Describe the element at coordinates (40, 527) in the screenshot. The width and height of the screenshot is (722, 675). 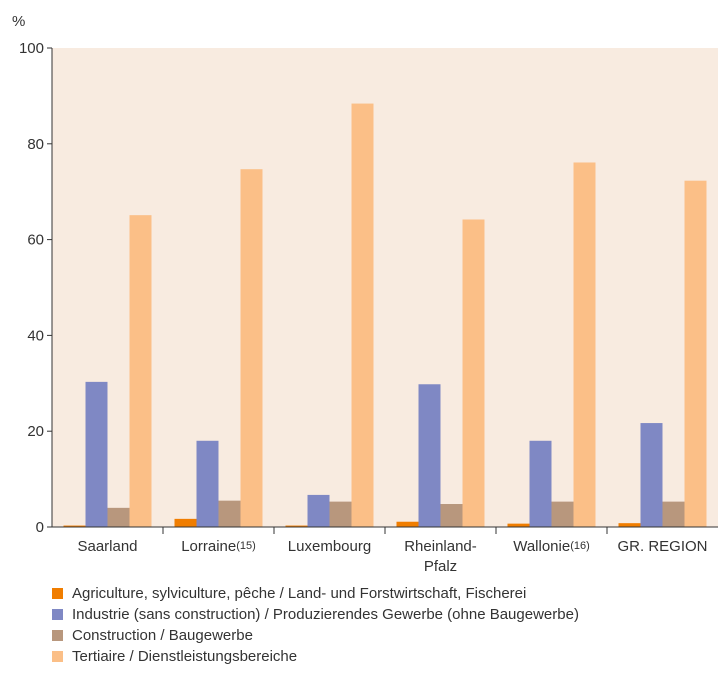
I see `y-tick-label: 0` at that location.